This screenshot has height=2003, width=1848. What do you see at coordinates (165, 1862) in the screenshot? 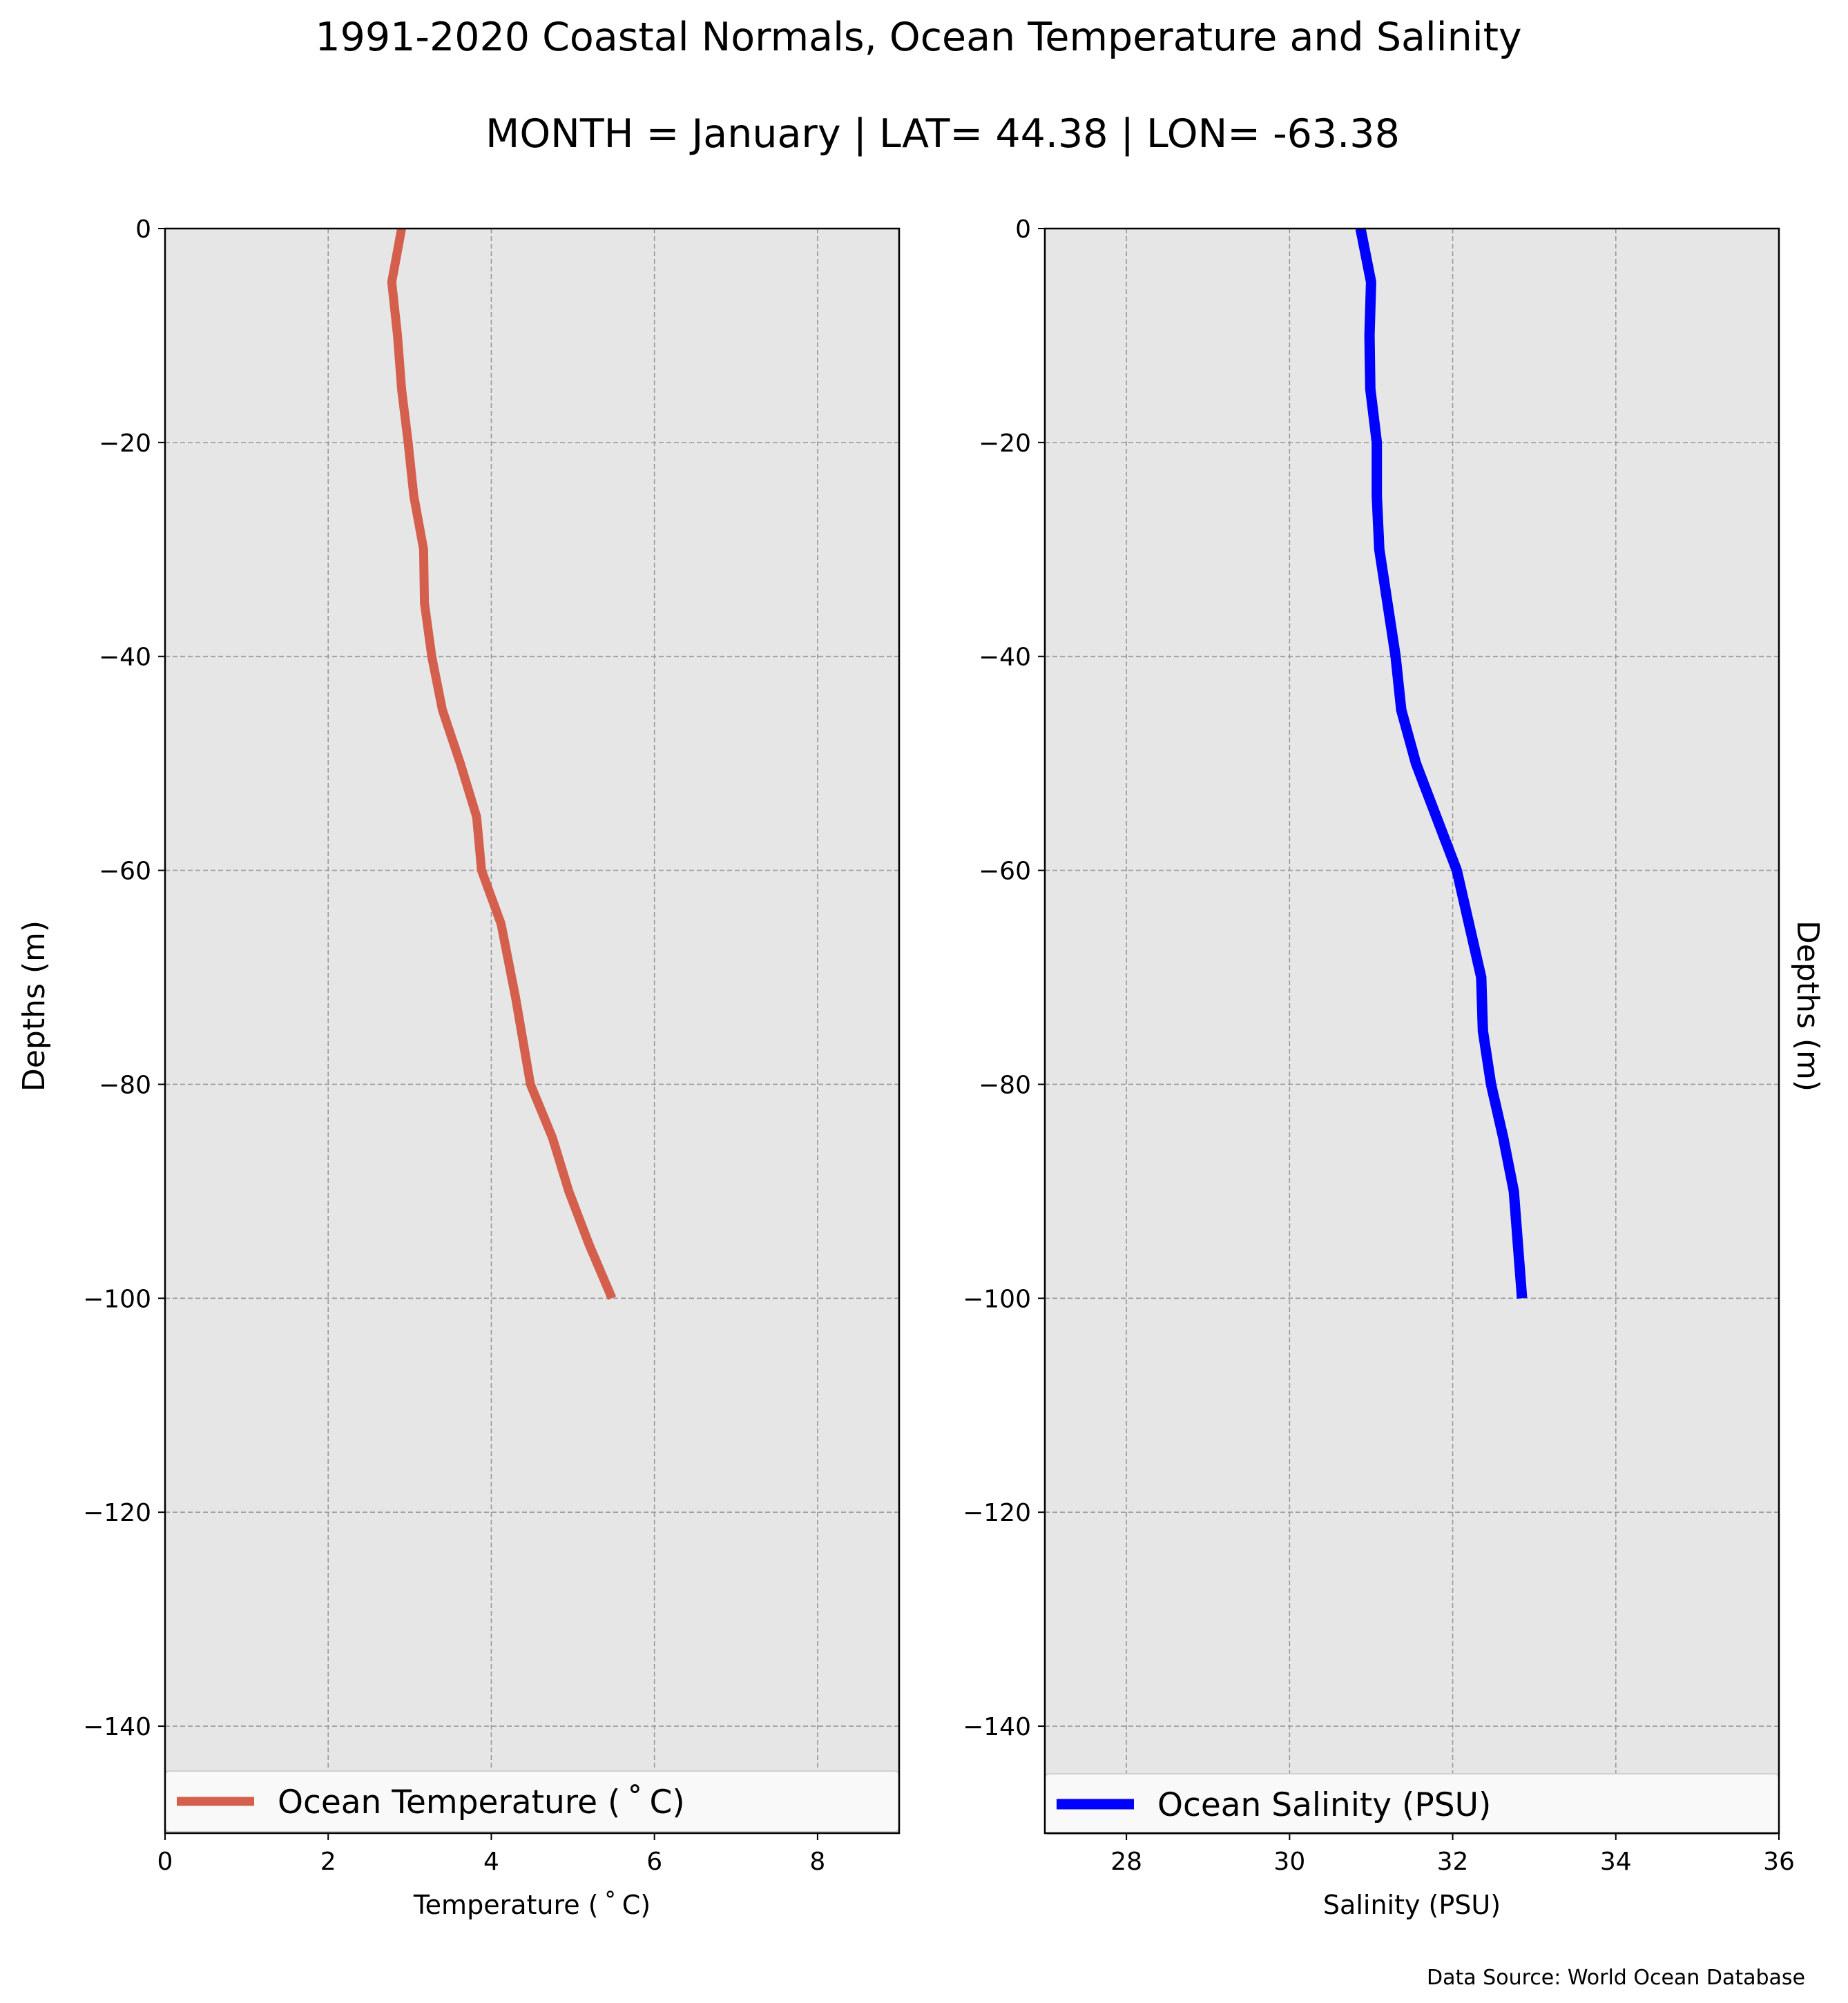
I see `x-tick-label: 0` at bounding box center [165, 1862].